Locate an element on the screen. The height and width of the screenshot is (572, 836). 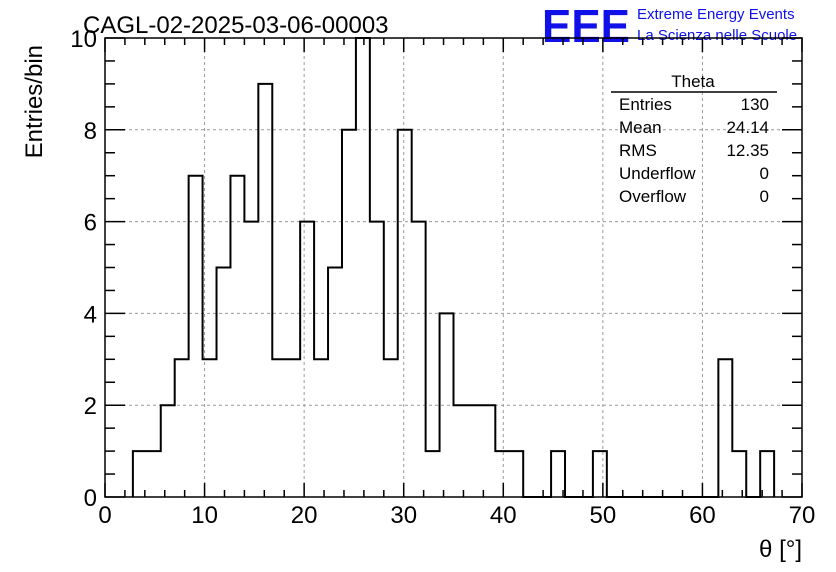
stats-value-entries: 130 is located at coordinates (755, 104).